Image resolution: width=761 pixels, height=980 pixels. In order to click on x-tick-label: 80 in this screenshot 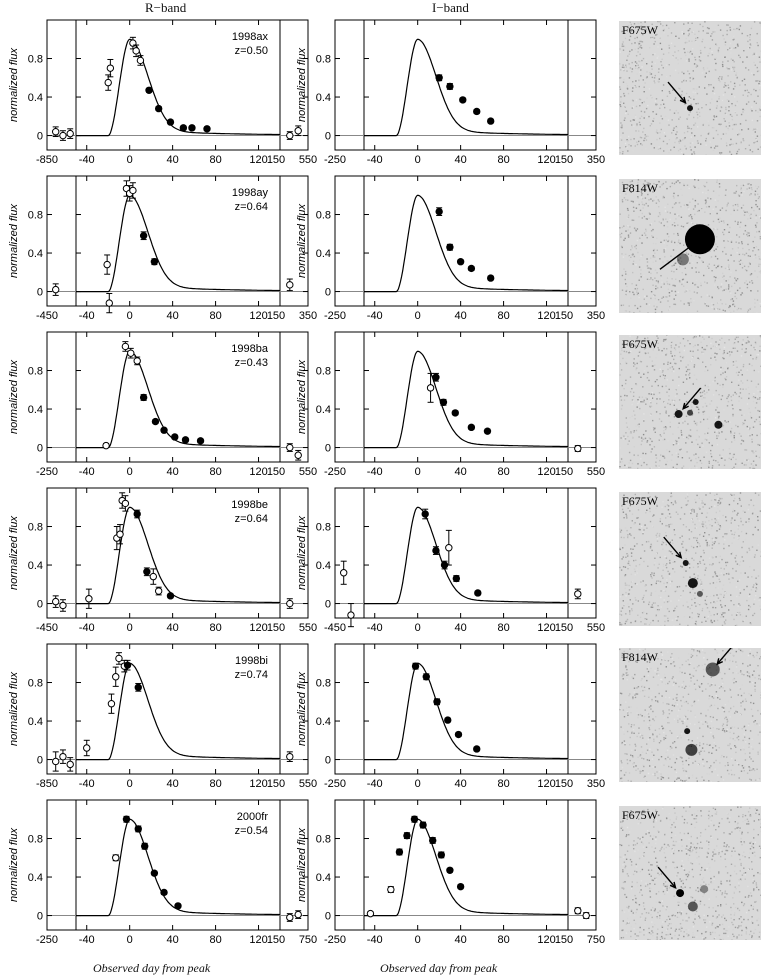, I will do `click(215, 628)`.